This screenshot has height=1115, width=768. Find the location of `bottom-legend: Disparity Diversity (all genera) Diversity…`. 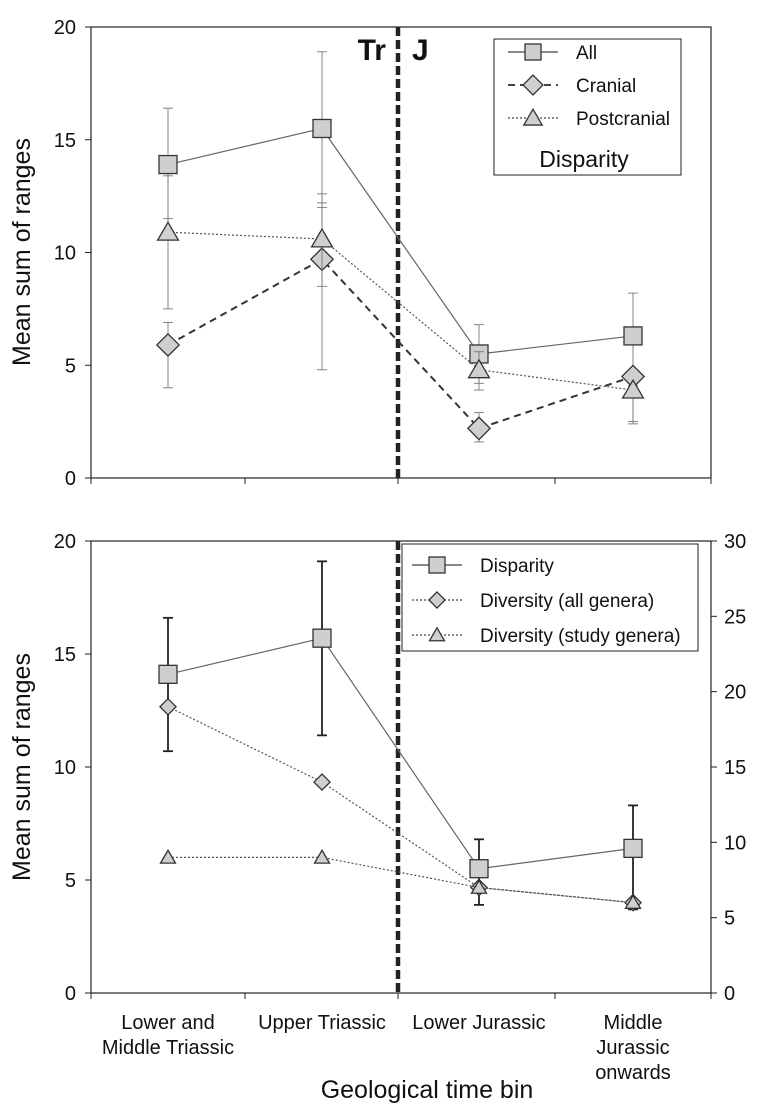

bottom-legend: Disparity Diversity (all genera) Diversity… is located at coordinates (550, 597).